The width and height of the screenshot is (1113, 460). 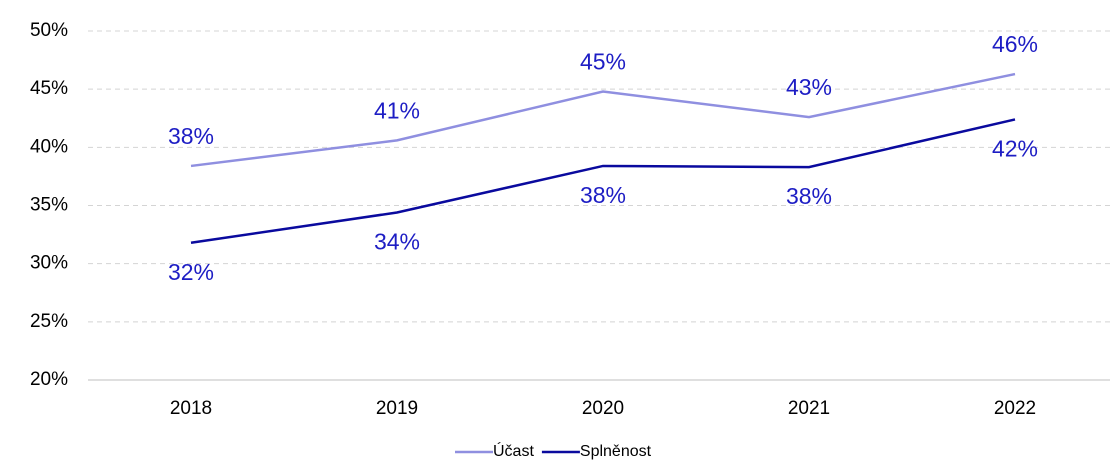 I want to click on x-tick-label: 2020, so click(x=603, y=408).